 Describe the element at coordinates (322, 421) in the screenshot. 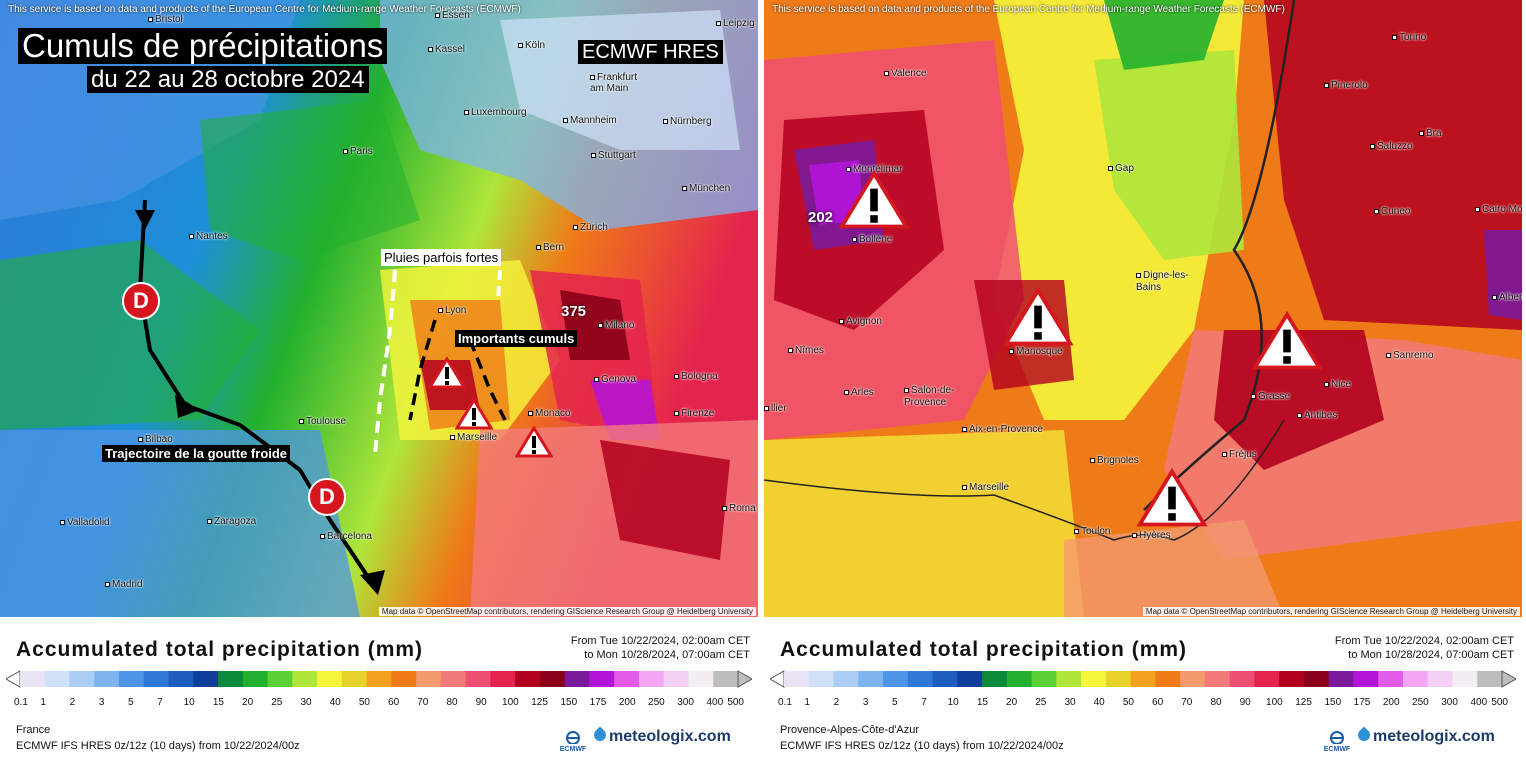

I see `city-label: Toulouse` at that location.